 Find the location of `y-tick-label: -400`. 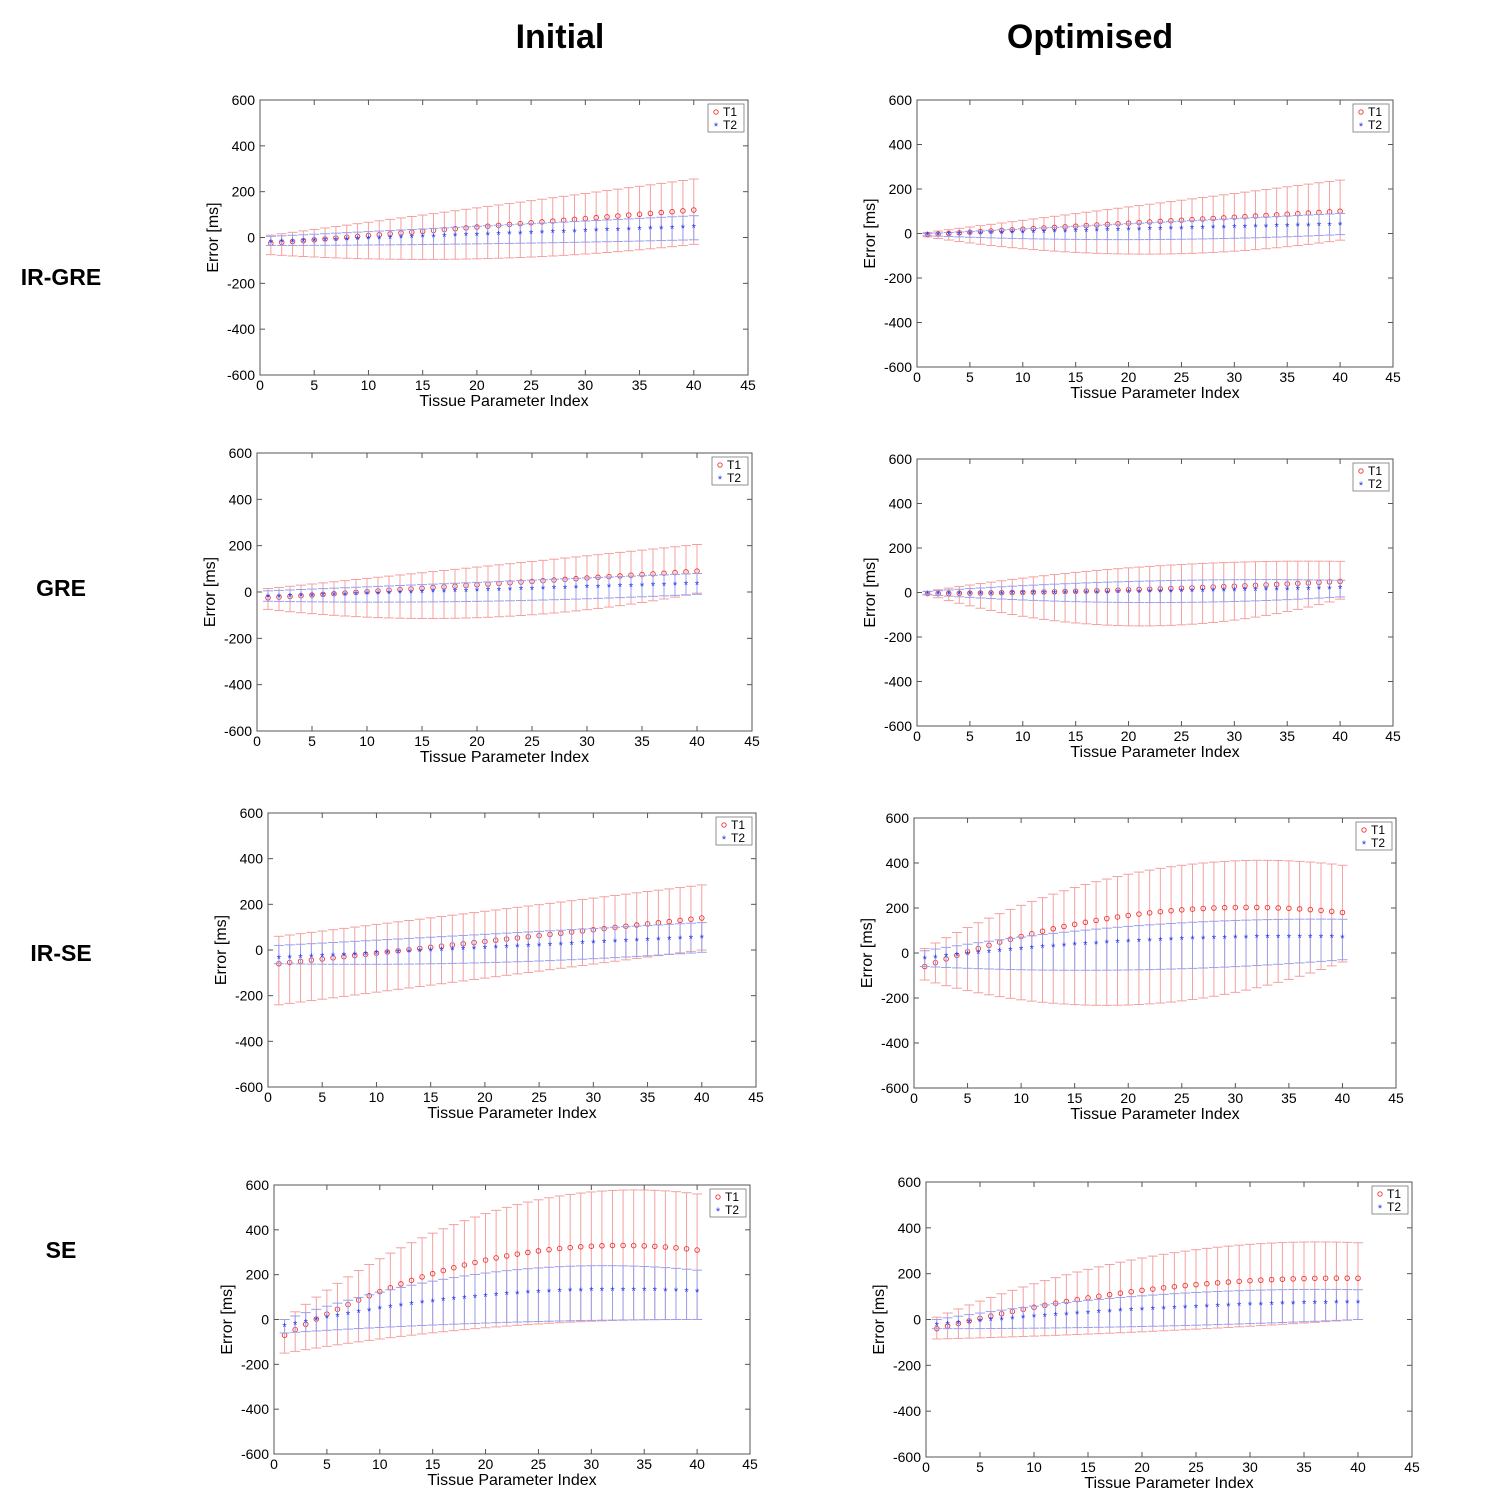

y-tick-label: -400 is located at coordinates (895, 1043).